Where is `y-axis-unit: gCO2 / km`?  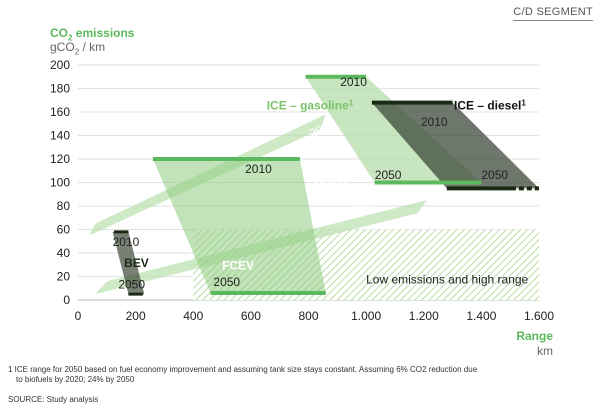 y-axis-unit: gCO2 / km is located at coordinates (78, 48).